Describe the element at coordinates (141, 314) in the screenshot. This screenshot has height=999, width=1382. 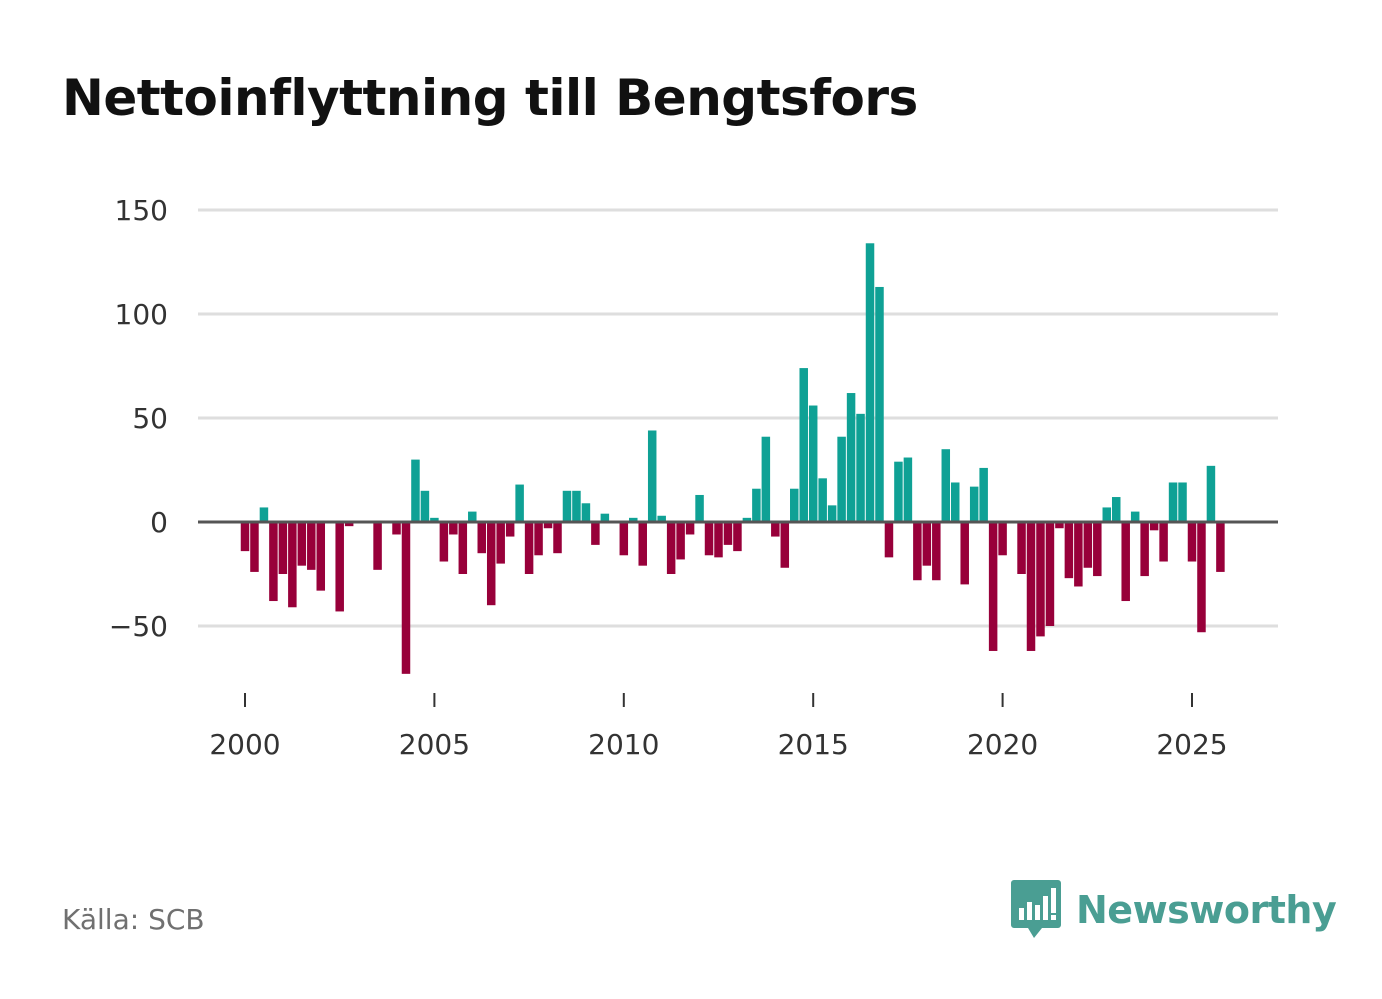
I see `y-tick-label: 100` at that location.